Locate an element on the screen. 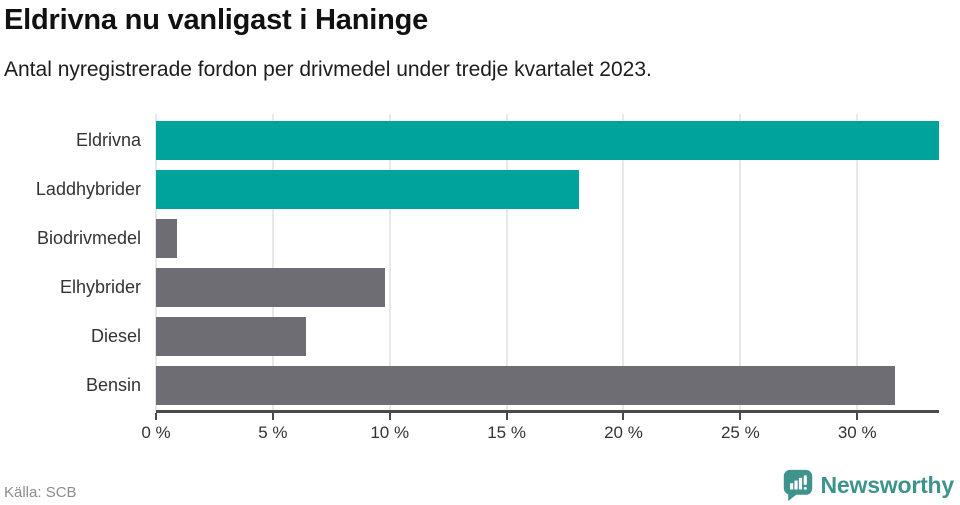 The height and width of the screenshot is (505, 960). bar-biodrivmedel is located at coordinates (167, 238).